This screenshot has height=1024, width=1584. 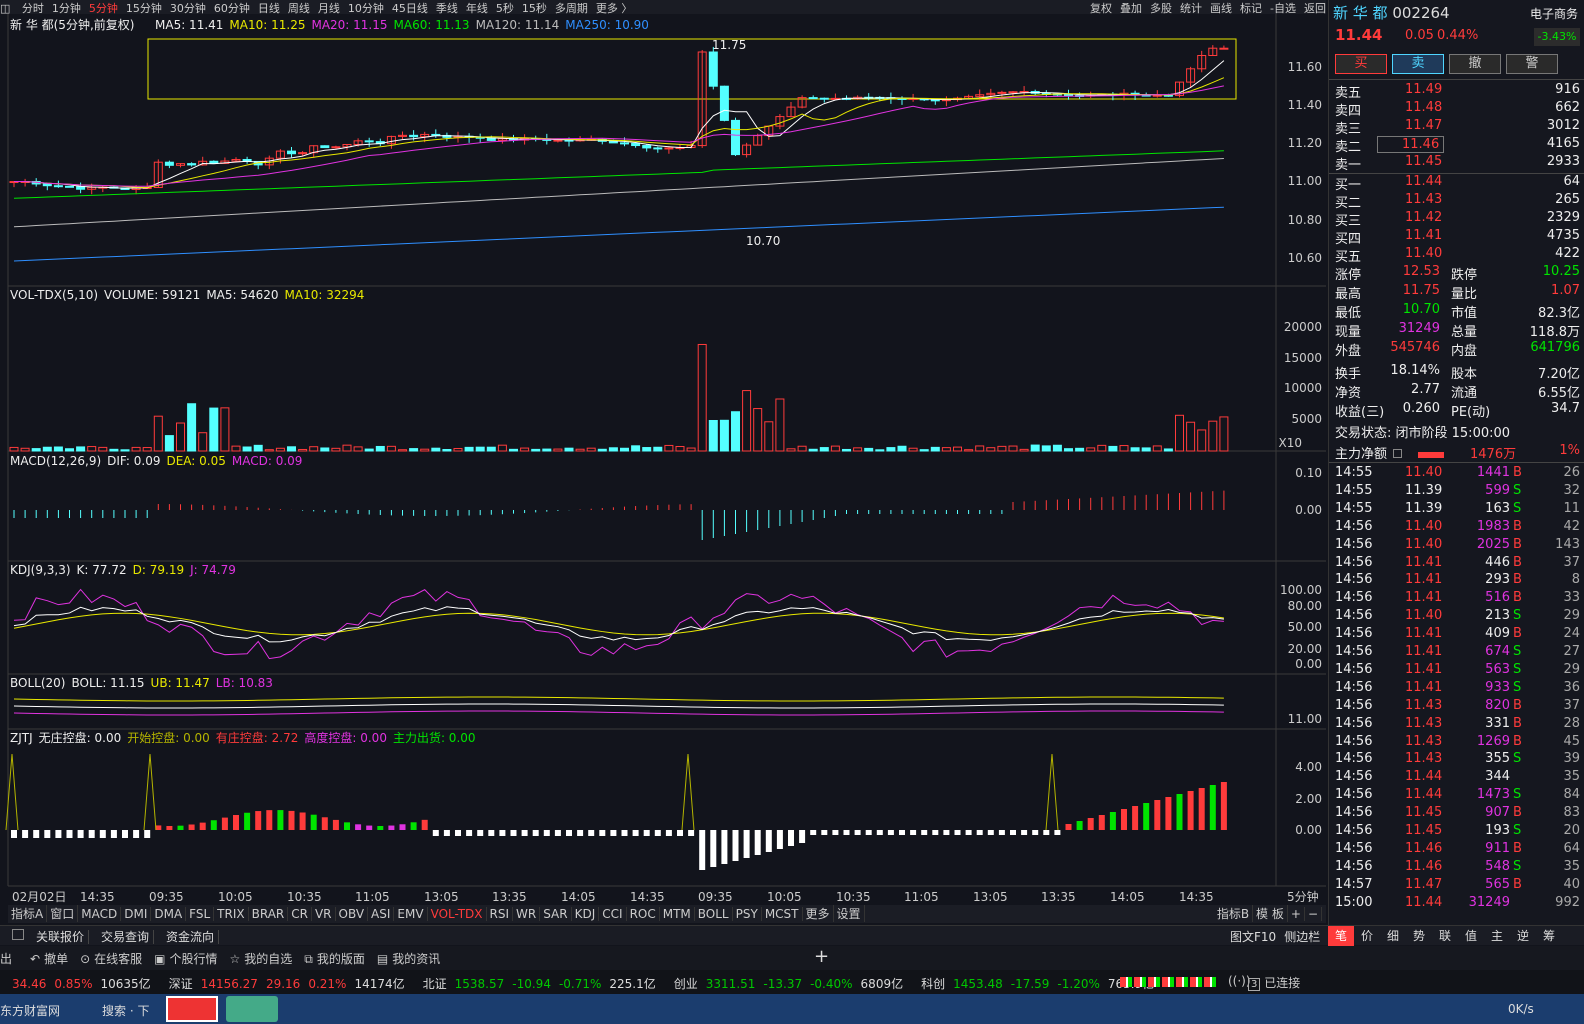 What do you see at coordinates (1392, 936) in the screenshot?
I see `side-tab: 细` at bounding box center [1392, 936].